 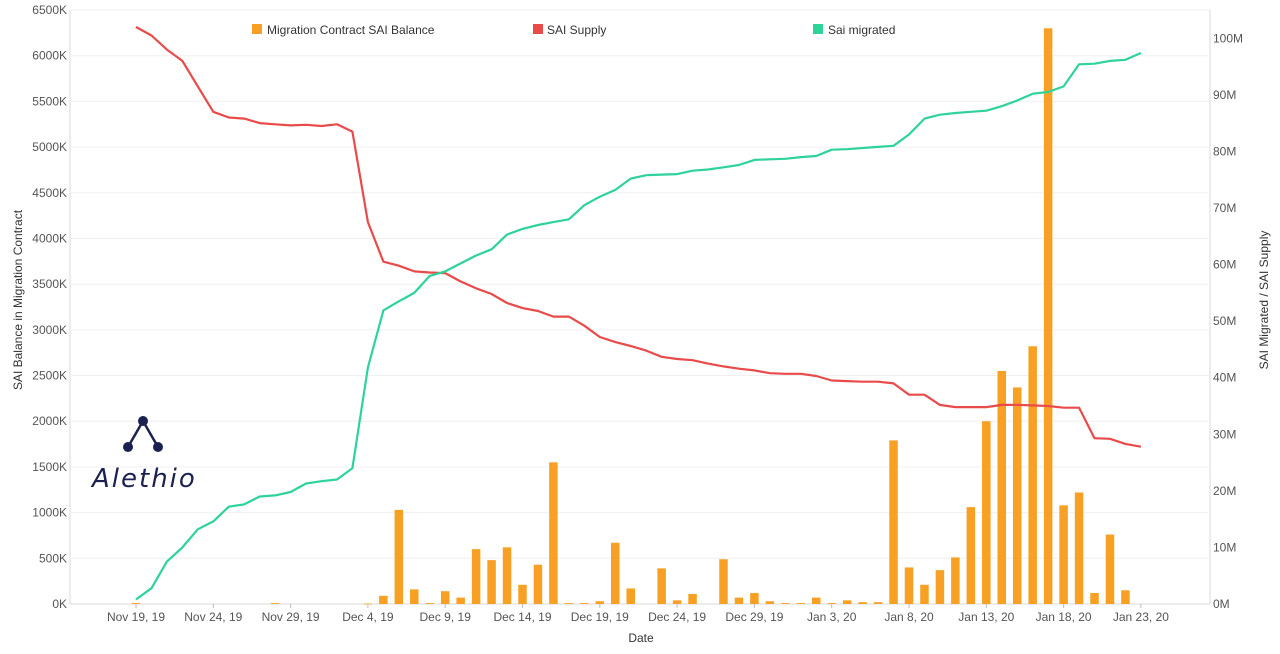 What do you see at coordinates (986, 617) in the screenshot?
I see `x-tick-label: Jan 13, 20` at bounding box center [986, 617].